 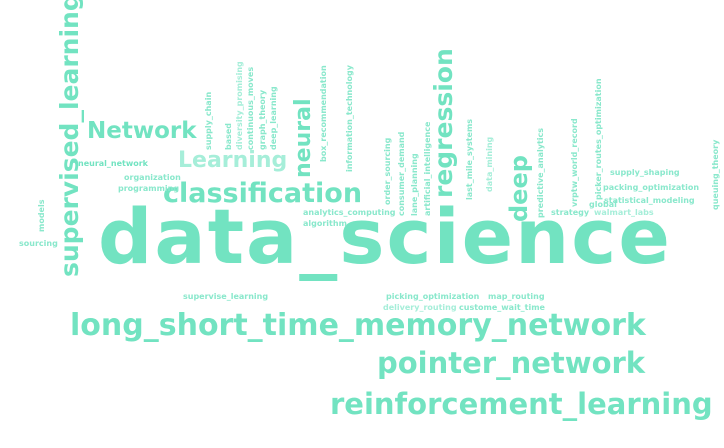 I want to click on word-global: global, so click(x=603, y=204).